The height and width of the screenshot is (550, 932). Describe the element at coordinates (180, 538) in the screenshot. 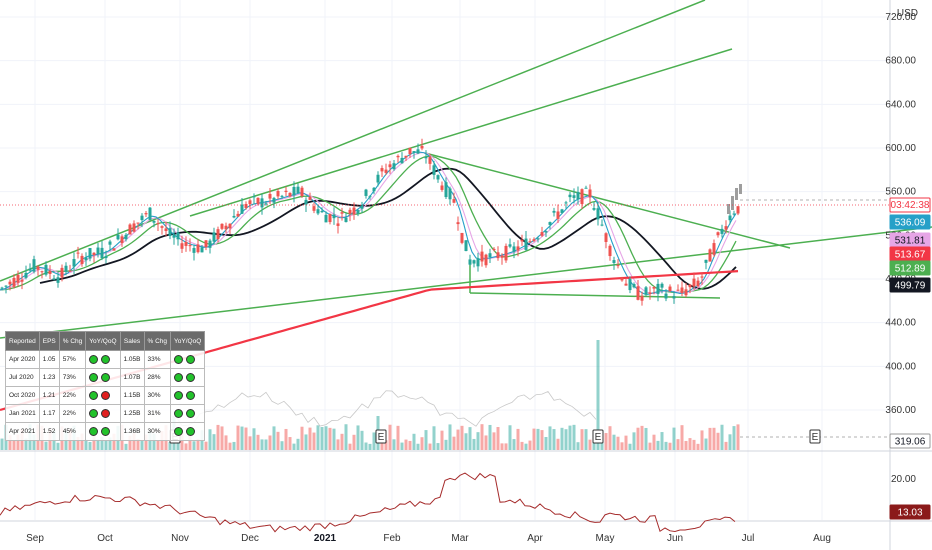

I see `date-tick-label: Nov` at that location.